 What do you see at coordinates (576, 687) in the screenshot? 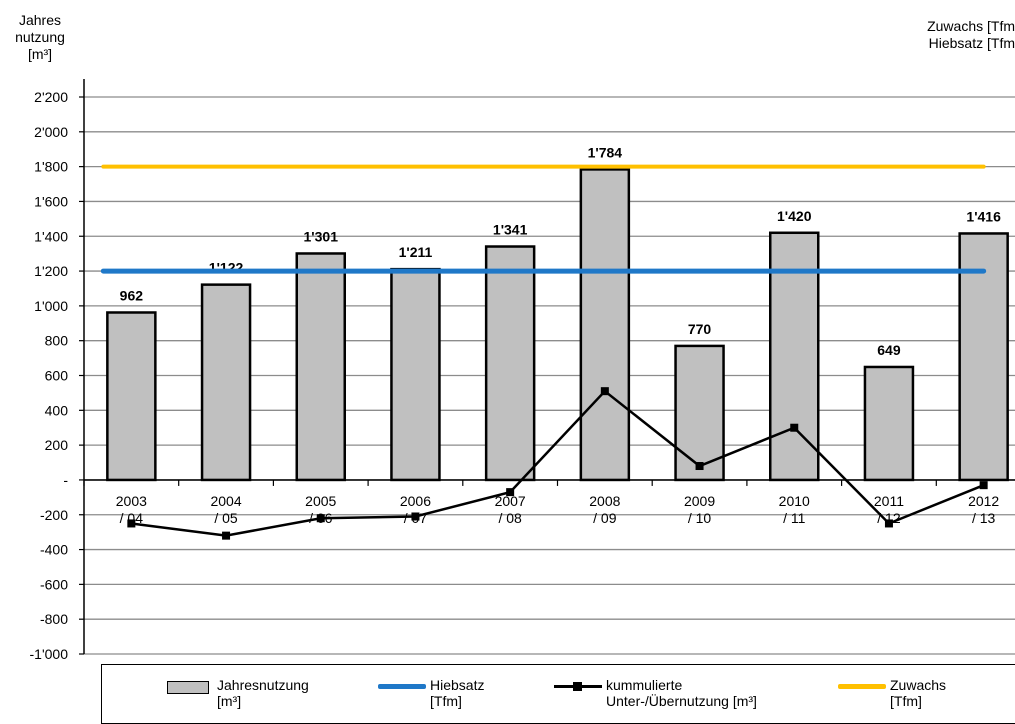
I see `legend-swatch-cumulative` at bounding box center [576, 687].